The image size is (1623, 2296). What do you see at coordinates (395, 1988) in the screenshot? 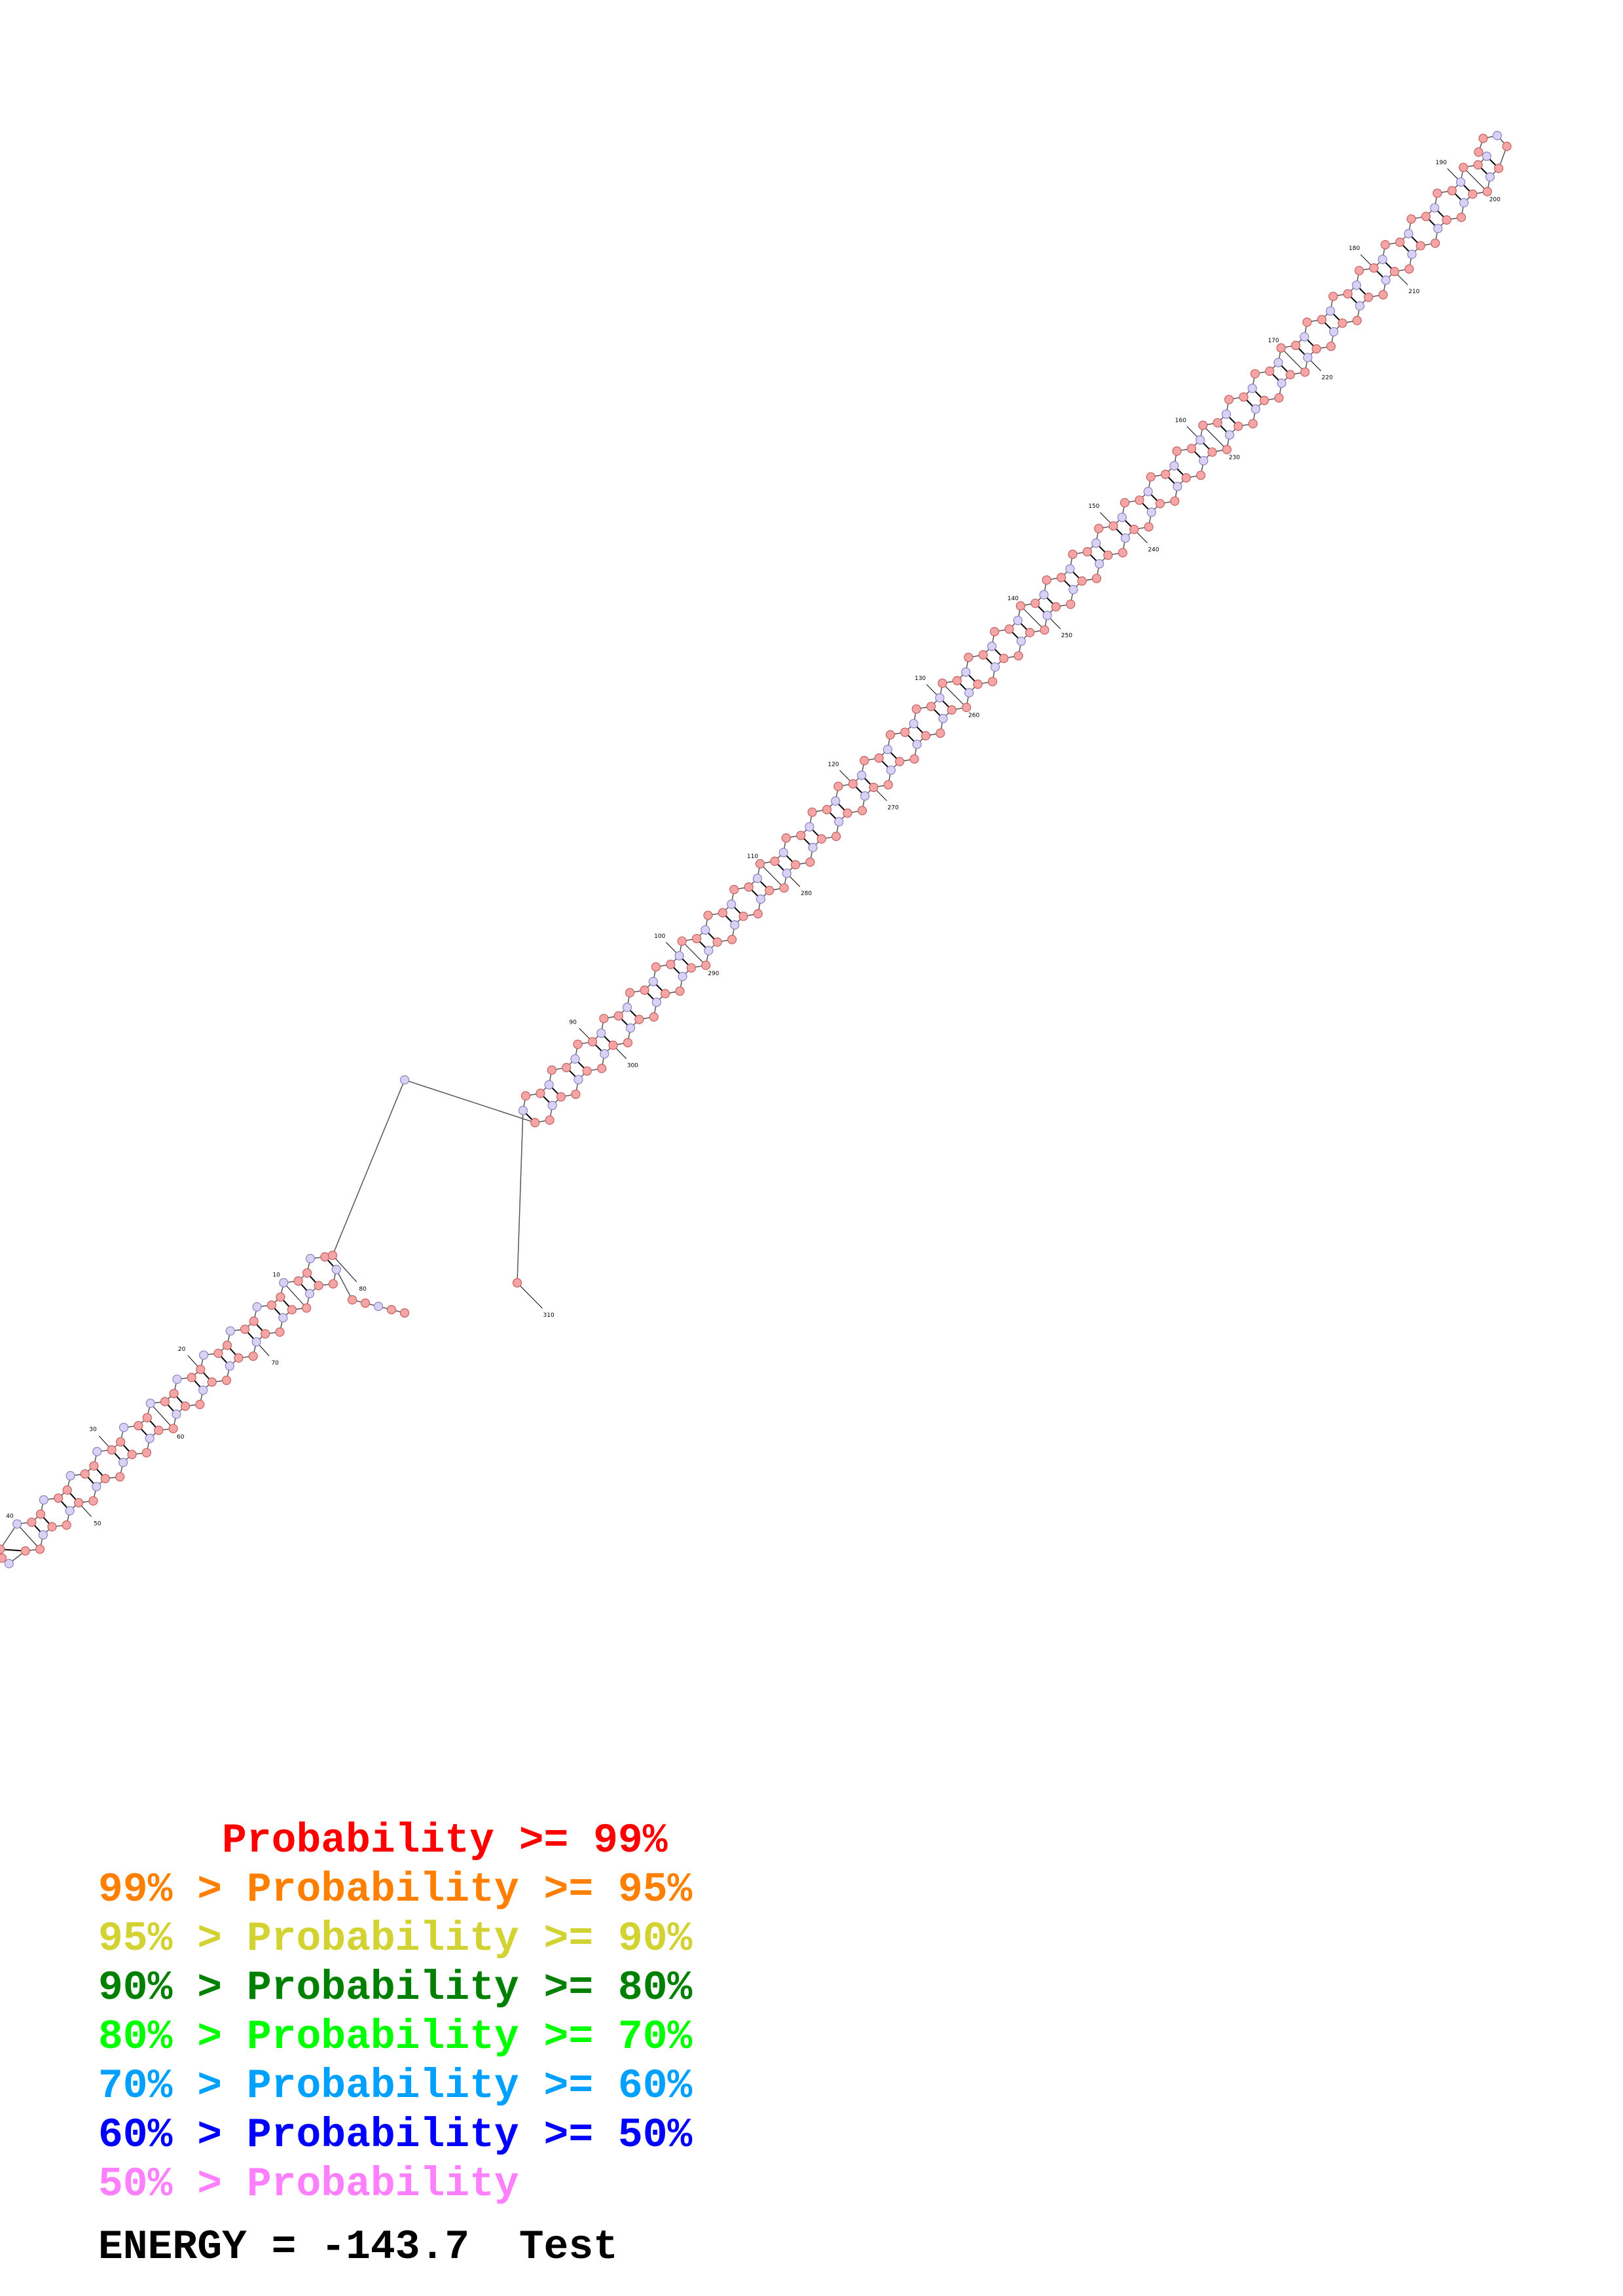
I see `legend-row: 90% > Probability >= 80%` at bounding box center [395, 1988].